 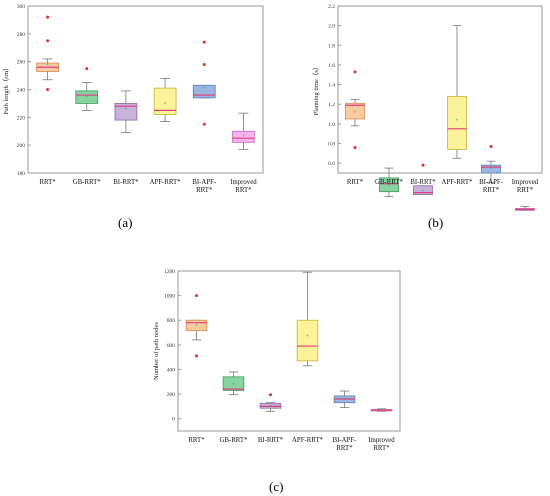 I want to click on y-tick-label: 0.8, so click(x=331, y=145).